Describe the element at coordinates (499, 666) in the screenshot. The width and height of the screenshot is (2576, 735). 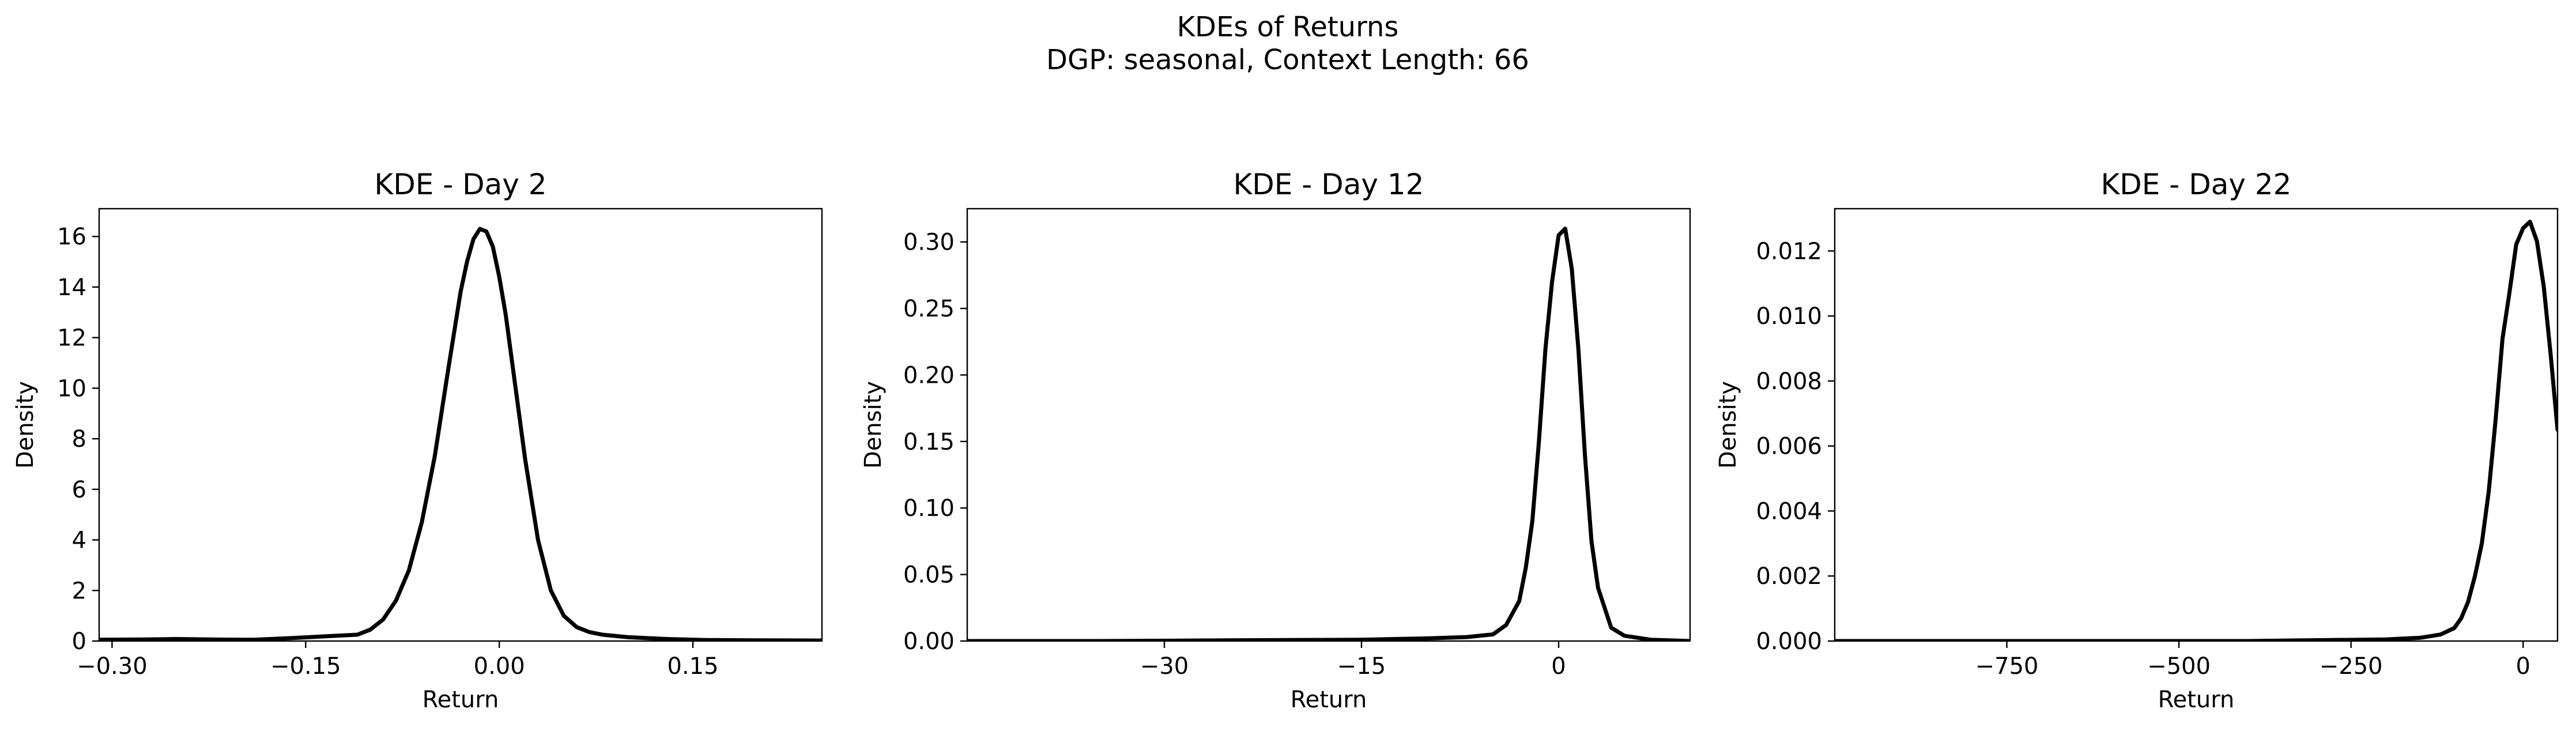
I see `x-tick-label: 0.00` at that location.